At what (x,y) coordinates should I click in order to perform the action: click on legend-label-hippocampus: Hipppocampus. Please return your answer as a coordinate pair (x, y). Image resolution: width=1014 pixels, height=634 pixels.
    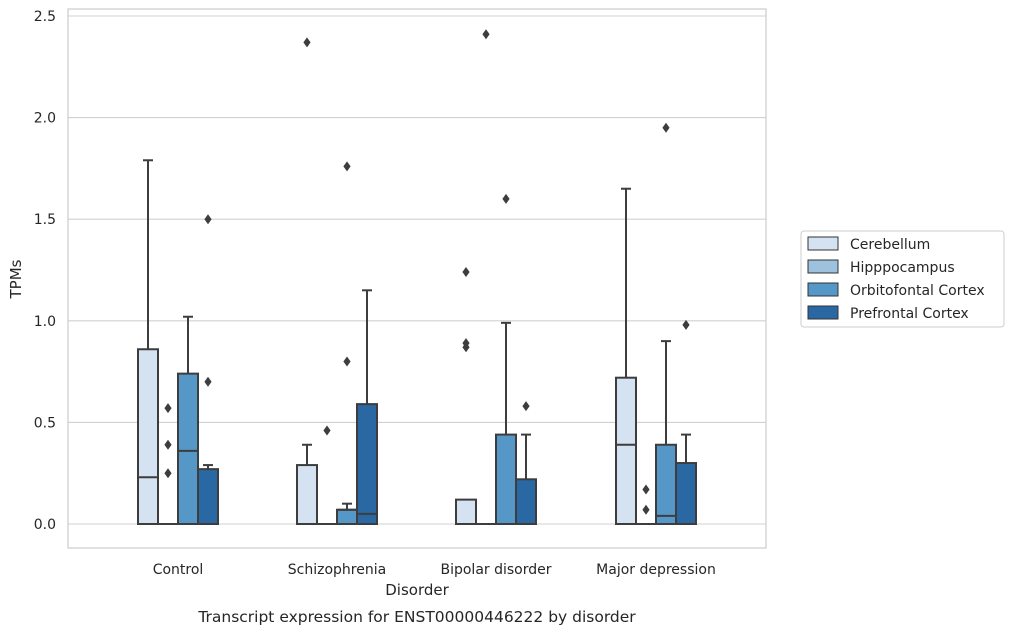
    Looking at the image, I should click on (902, 268).